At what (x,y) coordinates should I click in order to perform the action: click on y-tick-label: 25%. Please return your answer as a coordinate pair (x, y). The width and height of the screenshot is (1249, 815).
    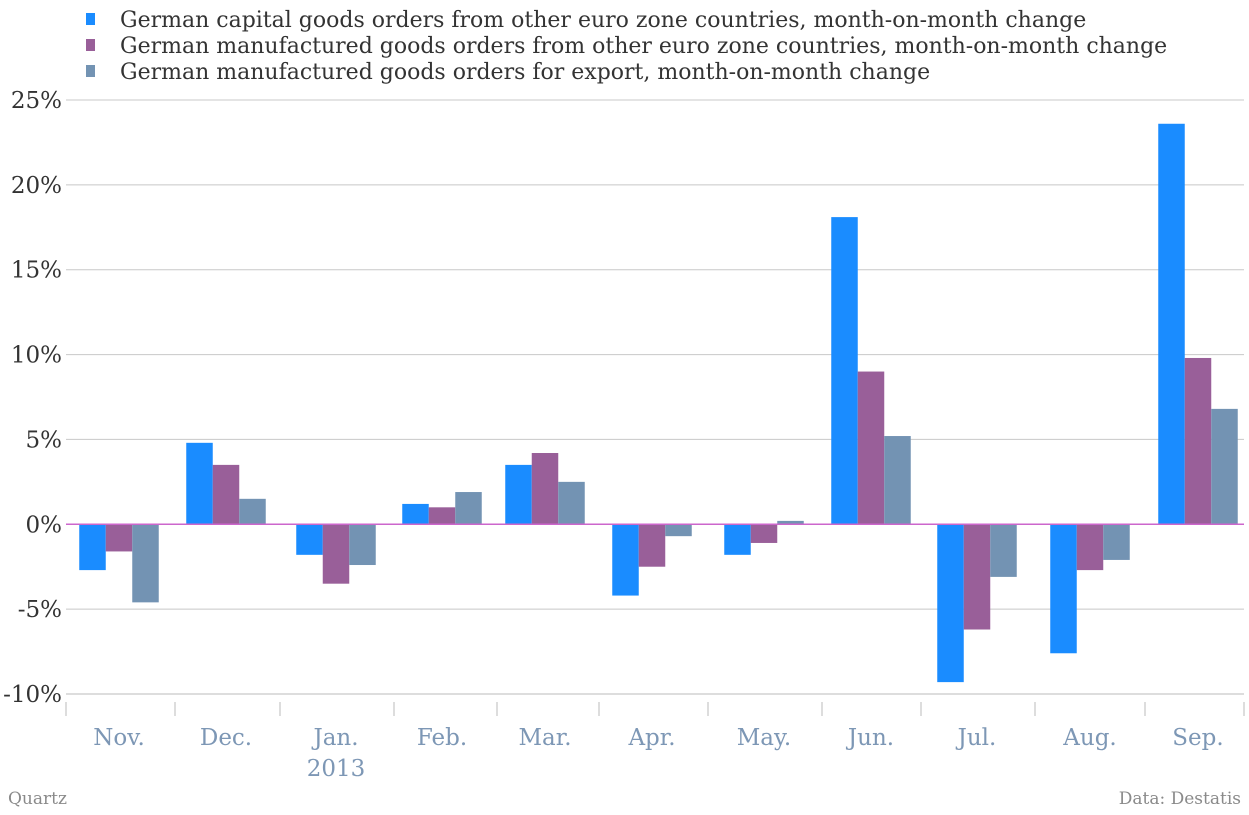
    Looking at the image, I should click on (36, 101).